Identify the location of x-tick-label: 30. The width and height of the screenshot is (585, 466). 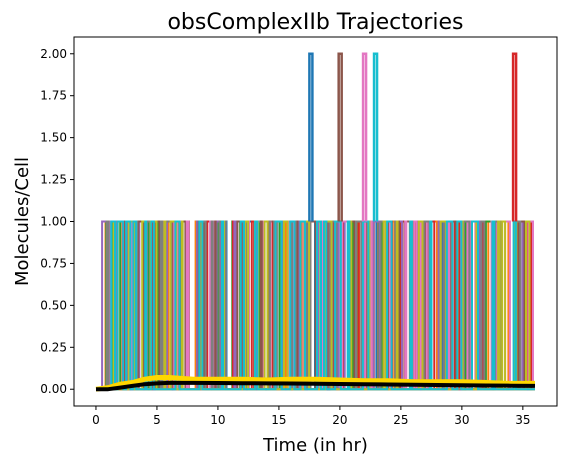
(461, 420).